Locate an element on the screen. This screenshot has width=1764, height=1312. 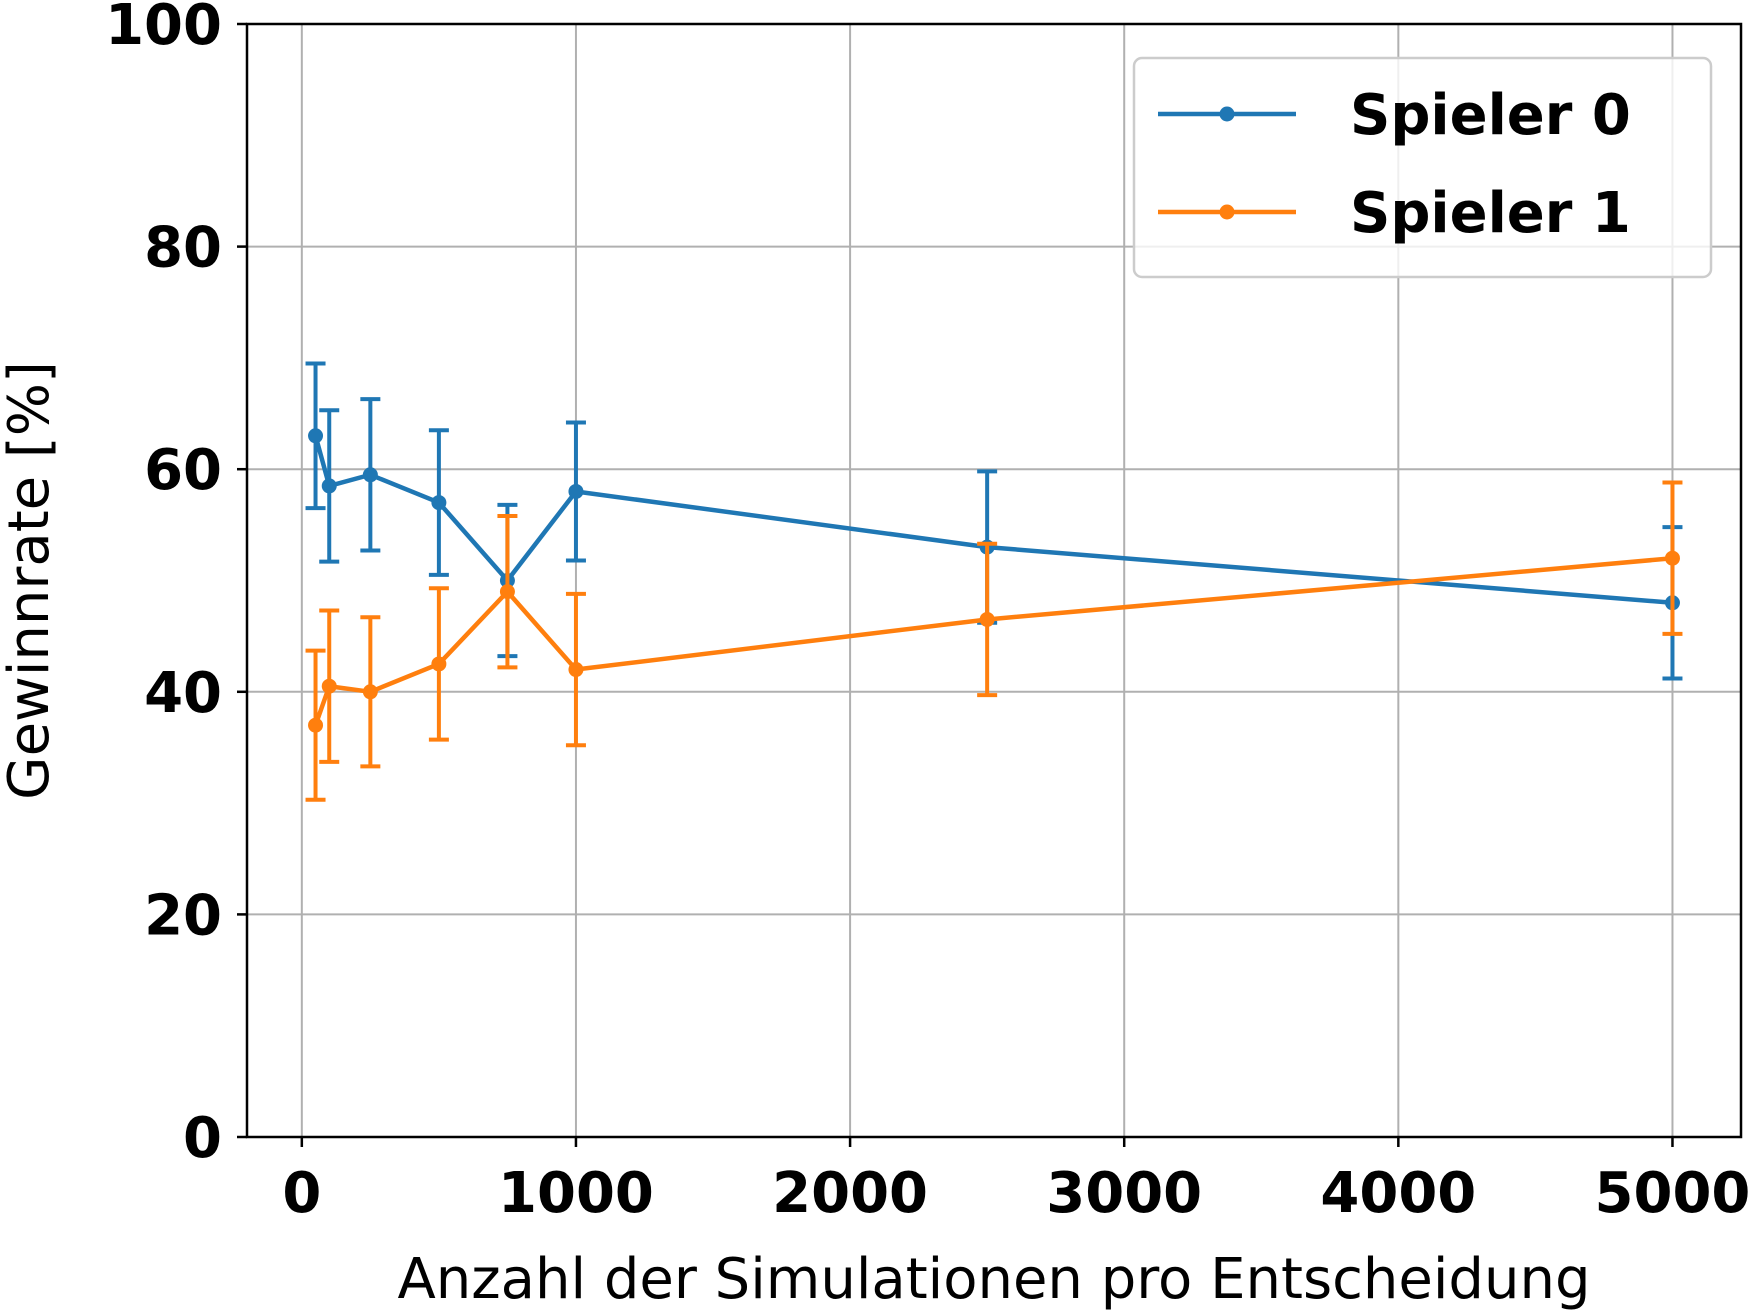
x-tick-label: 5000 is located at coordinates (1673, 1193).